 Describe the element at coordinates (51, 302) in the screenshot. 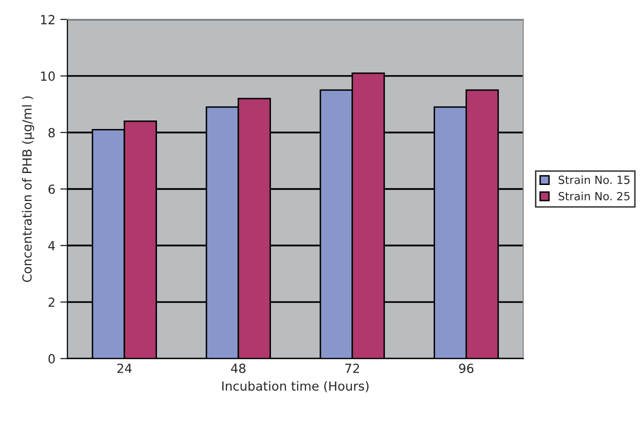

I see `y-tick-label: 2` at that location.